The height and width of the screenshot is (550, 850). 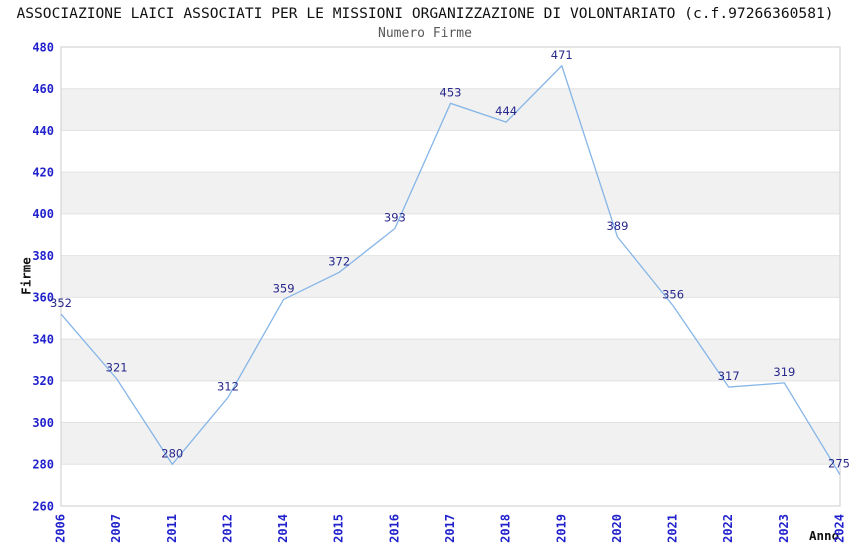 What do you see at coordinates (451, 92) in the screenshot?
I see `data-point-label: 453` at bounding box center [451, 92].